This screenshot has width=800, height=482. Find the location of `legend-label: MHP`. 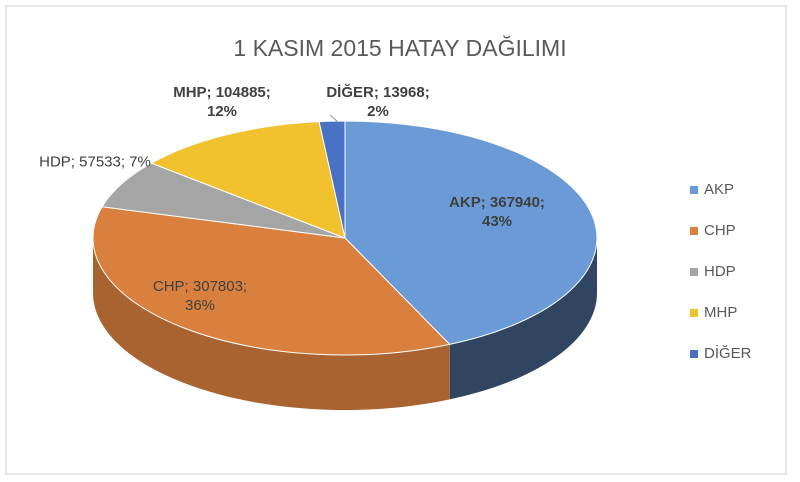

legend-label: MHP is located at coordinates (720, 312).